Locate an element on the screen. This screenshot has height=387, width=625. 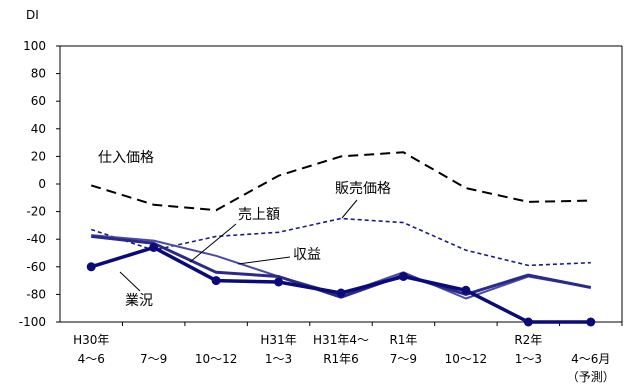
x-tick-label-line1: H31年 is located at coordinates (278, 340).